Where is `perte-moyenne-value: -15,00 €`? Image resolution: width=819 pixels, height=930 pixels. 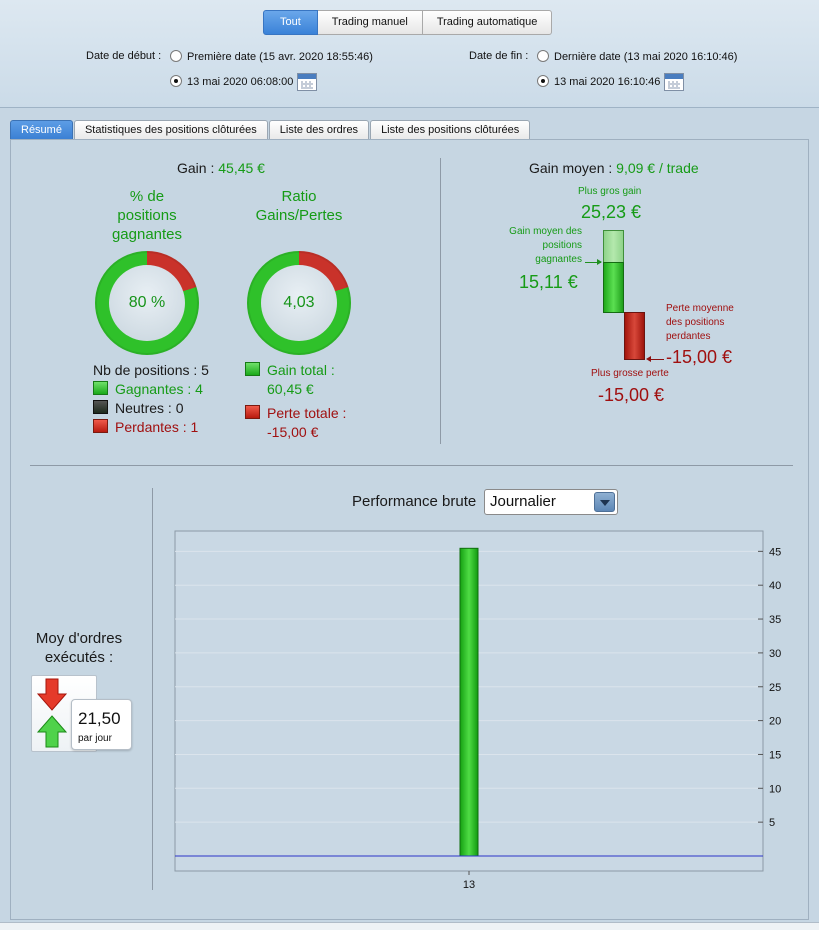
perte-moyenne-value: -15,00 € is located at coordinates (699, 357).